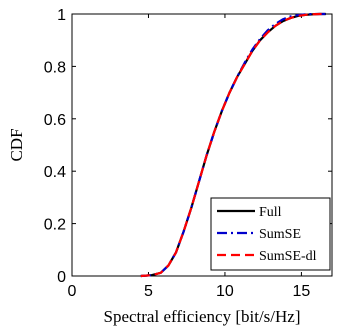  I want to click on x-tick-label: 15, so click(302, 291).